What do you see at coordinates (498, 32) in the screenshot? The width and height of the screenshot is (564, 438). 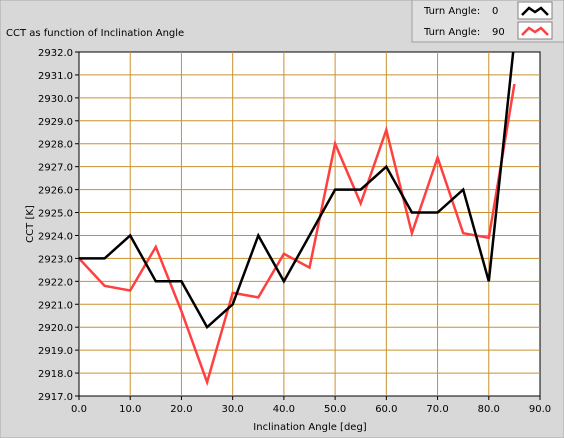 I see `legend-value-1: 90` at bounding box center [498, 32].